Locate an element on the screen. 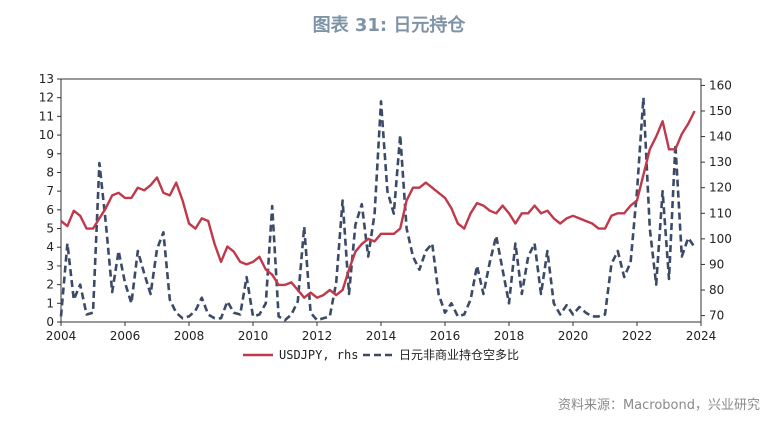  chart-title: 图表 31: 日元持仓 is located at coordinates (390, 25).